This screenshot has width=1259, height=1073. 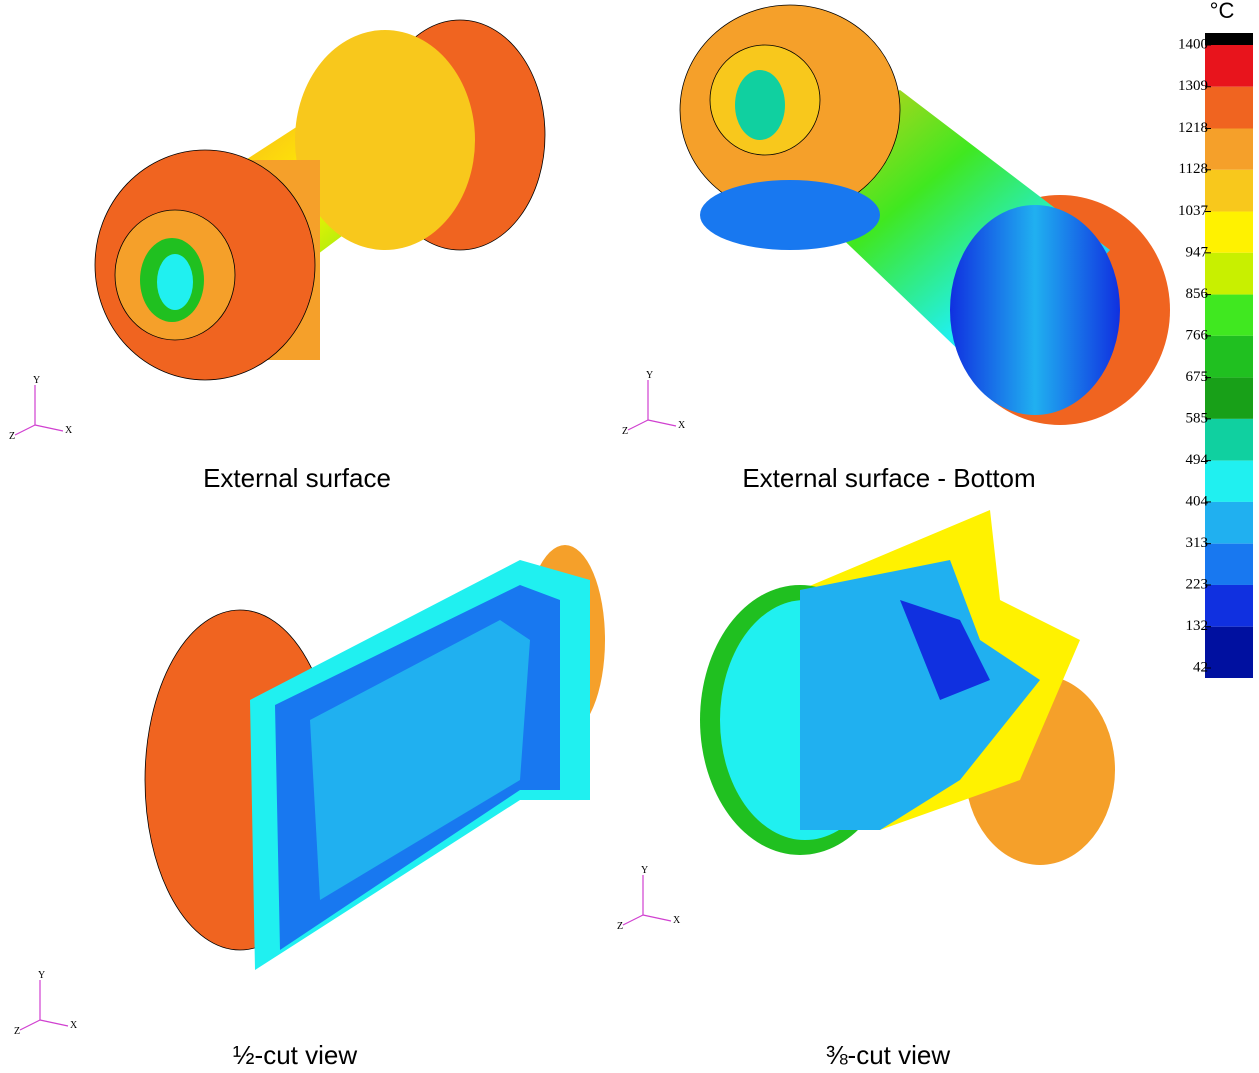 What do you see at coordinates (1197, 501) in the screenshot?
I see `tick-label: 404` at bounding box center [1197, 501].